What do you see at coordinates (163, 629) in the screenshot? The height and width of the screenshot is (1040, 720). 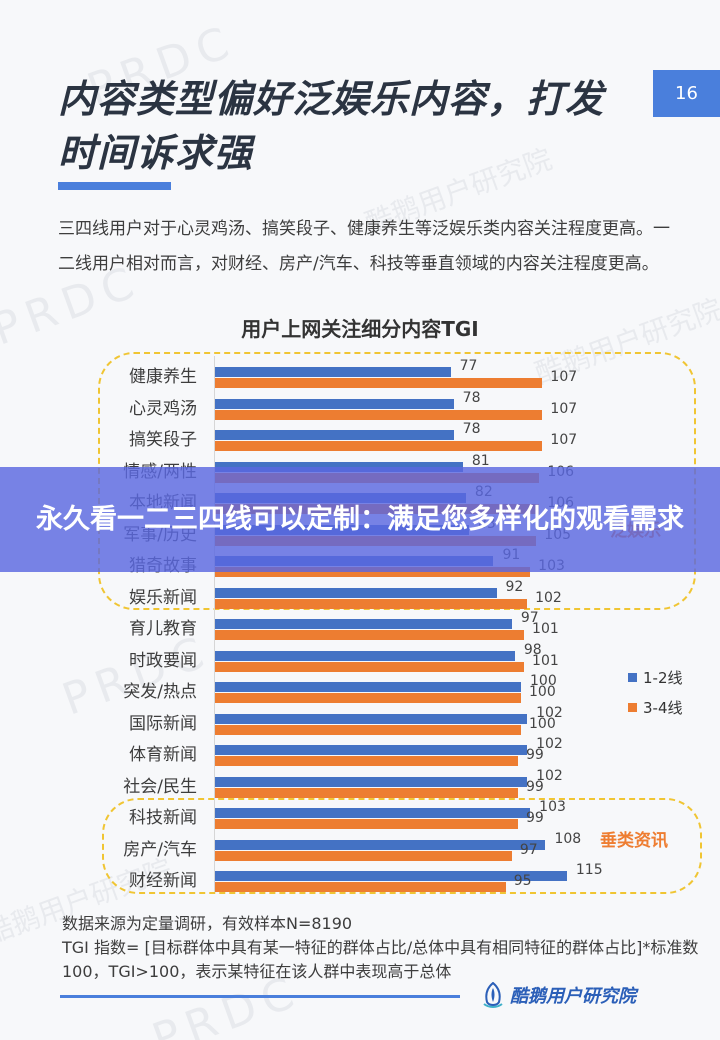 I see `category-label: 育儿教育` at bounding box center [163, 629].